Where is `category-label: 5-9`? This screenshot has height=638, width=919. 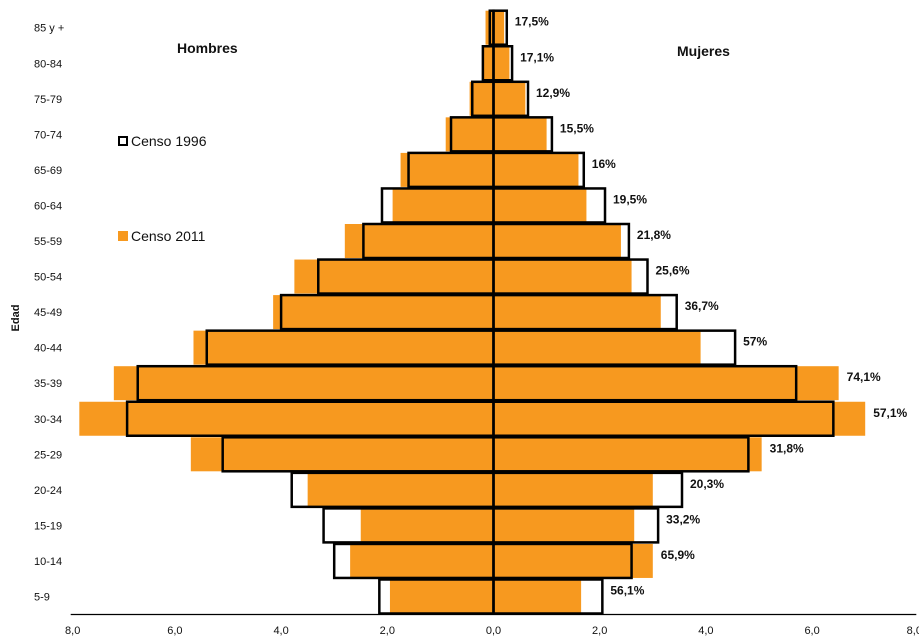 category-label: 5-9 is located at coordinates (42, 598).